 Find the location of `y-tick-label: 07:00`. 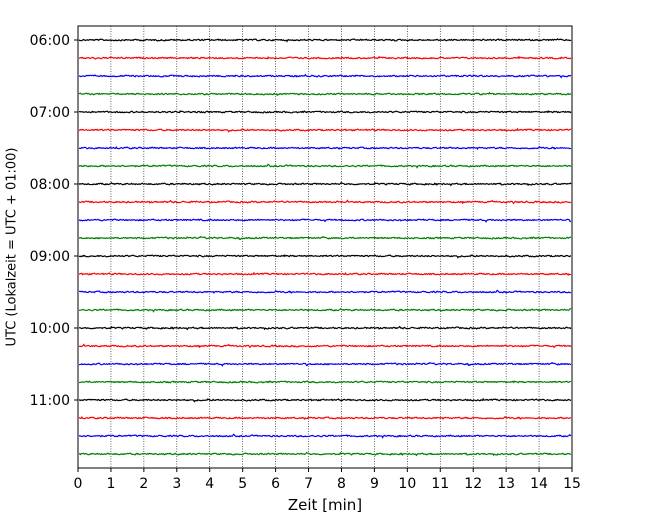

y-tick-label: 07:00 is located at coordinates (50, 113).